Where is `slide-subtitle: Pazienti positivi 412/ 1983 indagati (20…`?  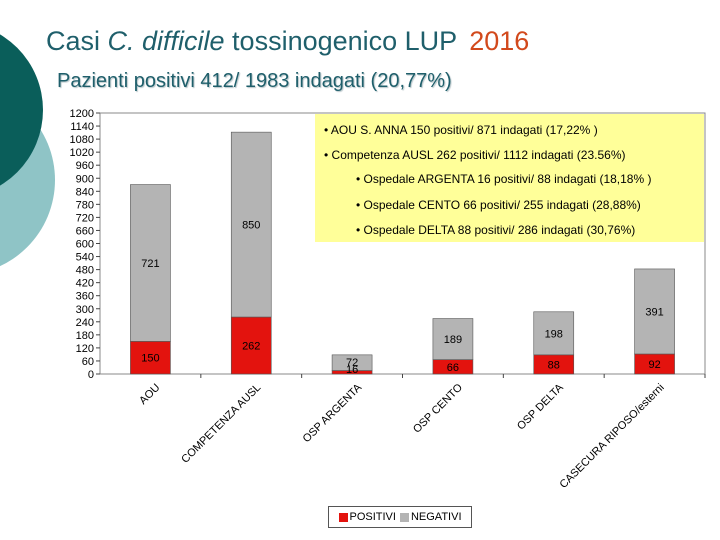
slide-subtitle: Pazienti positivi 412/ 1983 indagati (20… is located at coordinates (254, 81).